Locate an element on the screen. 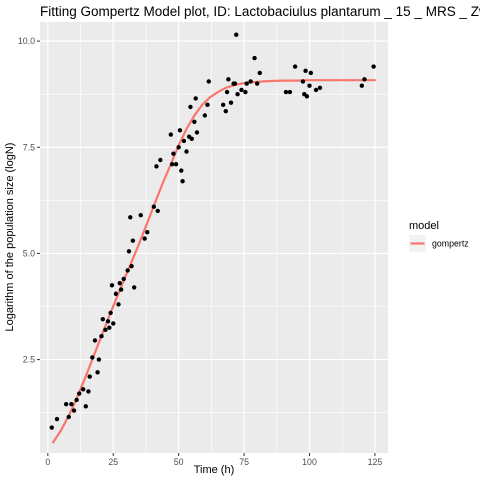 The image size is (480, 480). x-tick-label: 125 is located at coordinates (375, 462).